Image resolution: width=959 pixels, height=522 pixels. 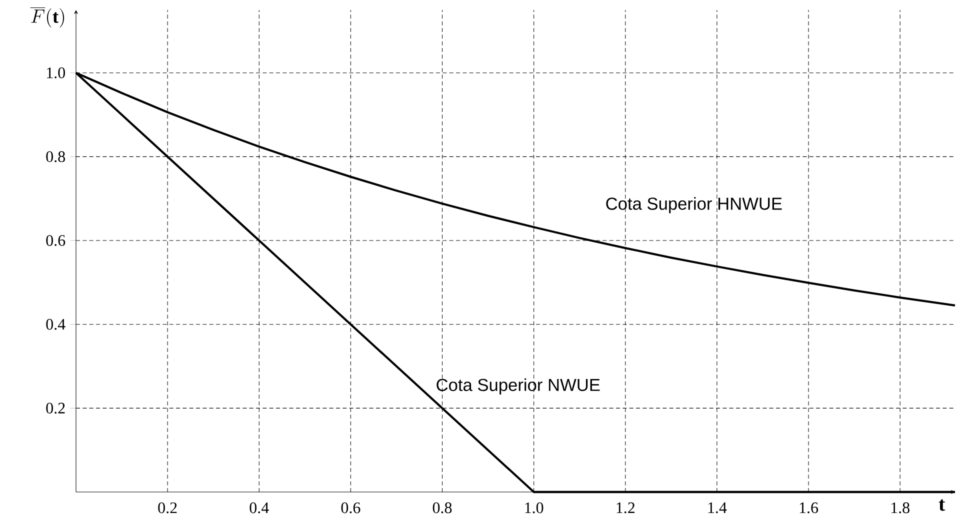 I want to click on y-tick-label: 0.8, so click(x=55, y=156).